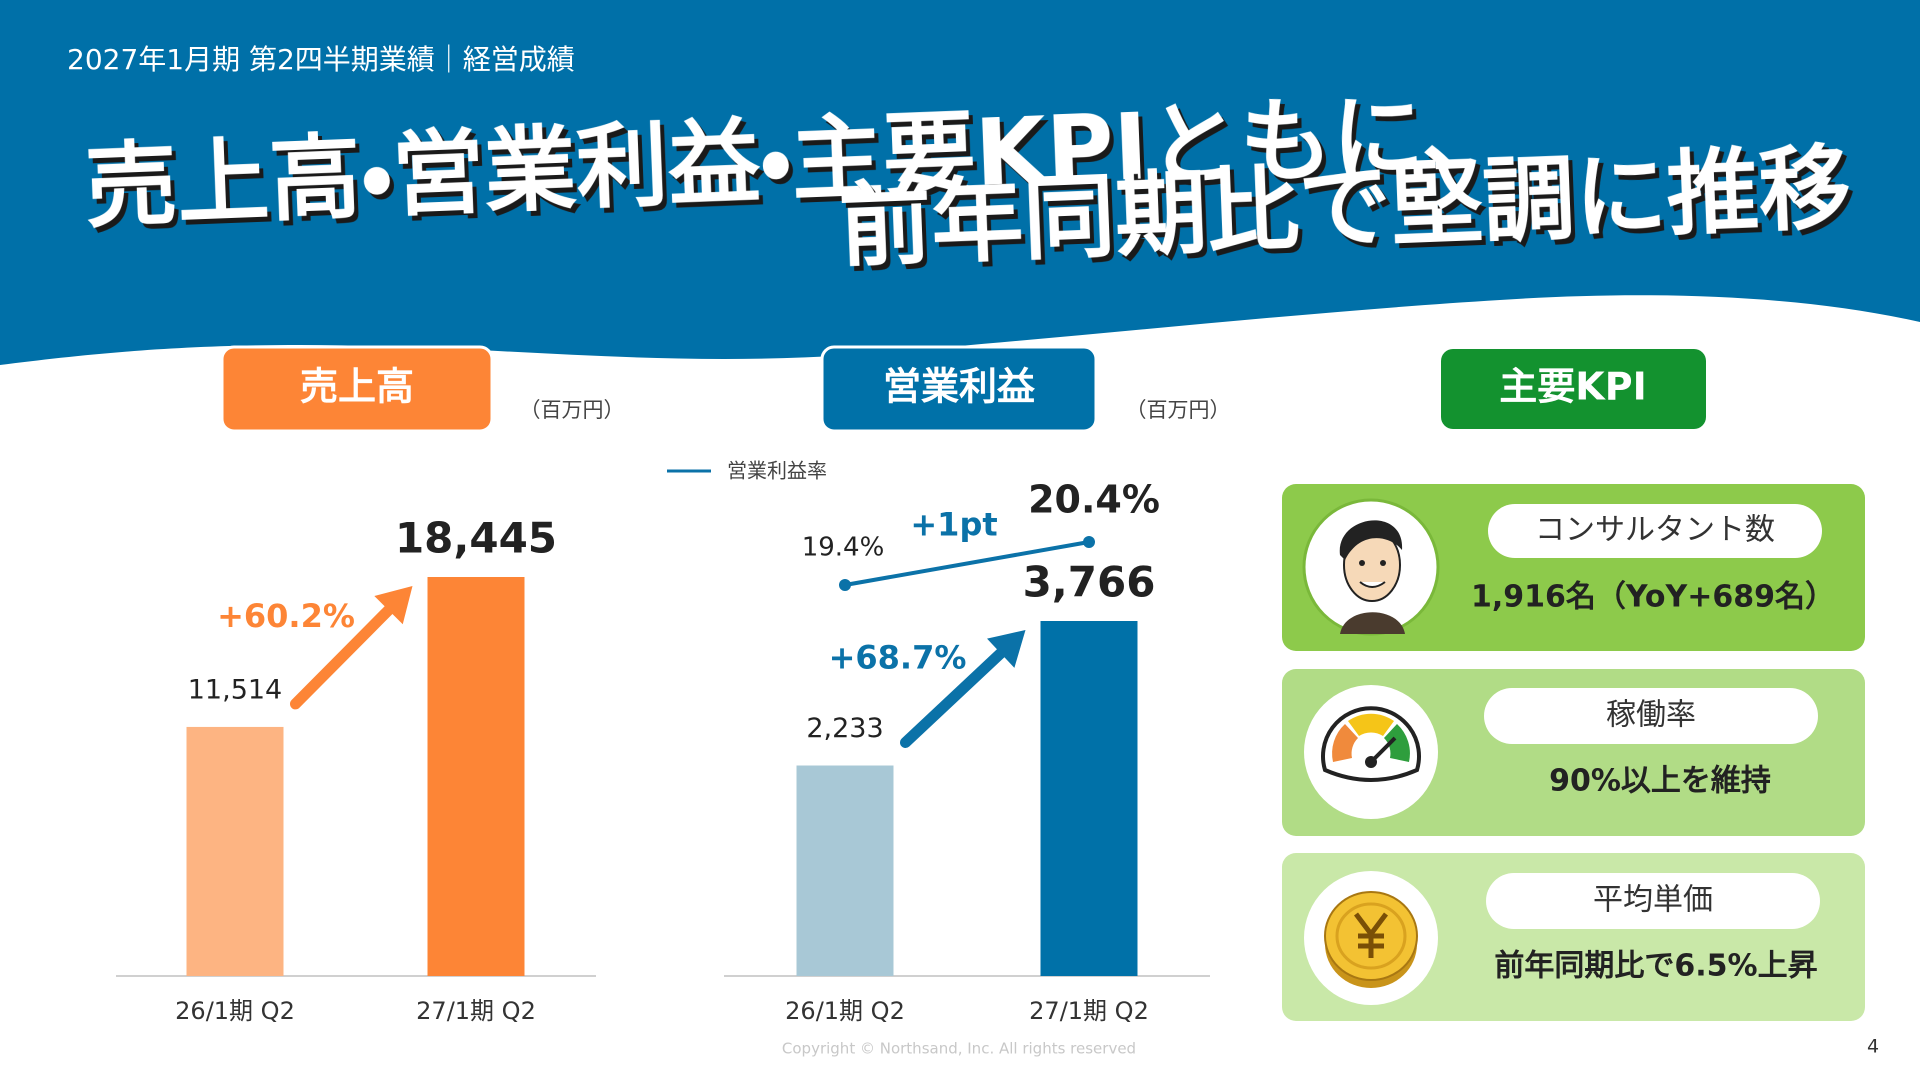 This screenshot has width=1920, height=1080. What do you see at coordinates (1873, 1047) in the screenshot?
I see `page-number: 4` at bounding box center [1873, 1047].